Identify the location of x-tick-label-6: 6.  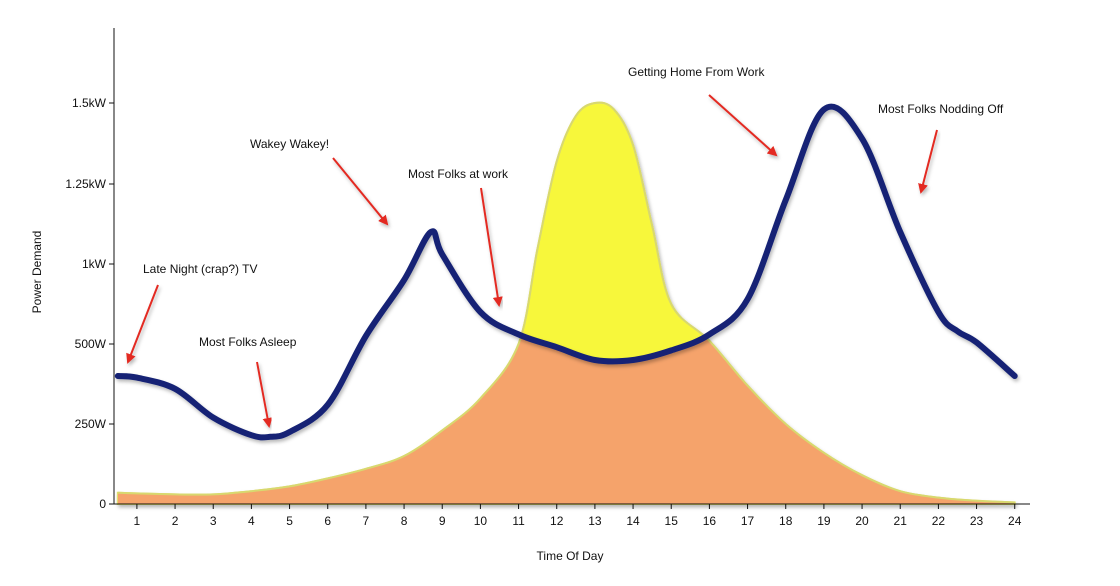
(327, 521).